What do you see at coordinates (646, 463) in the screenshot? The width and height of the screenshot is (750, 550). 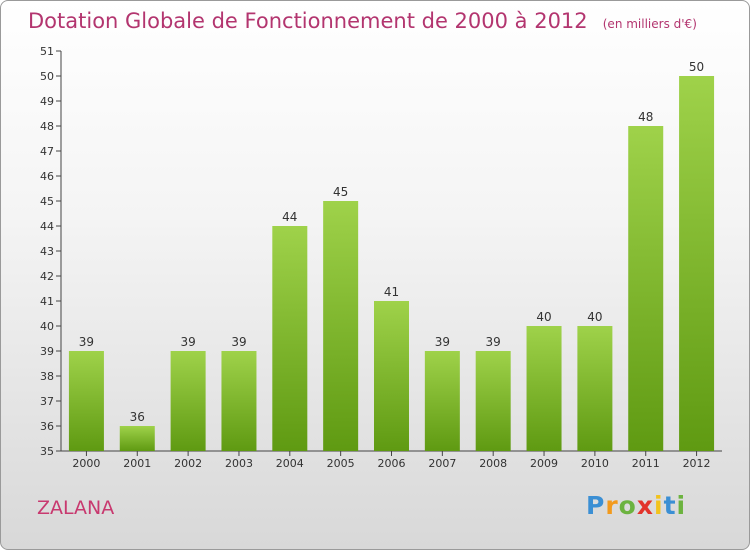 I see `x-tick-label: 2011` at bounding box center [646, 463].